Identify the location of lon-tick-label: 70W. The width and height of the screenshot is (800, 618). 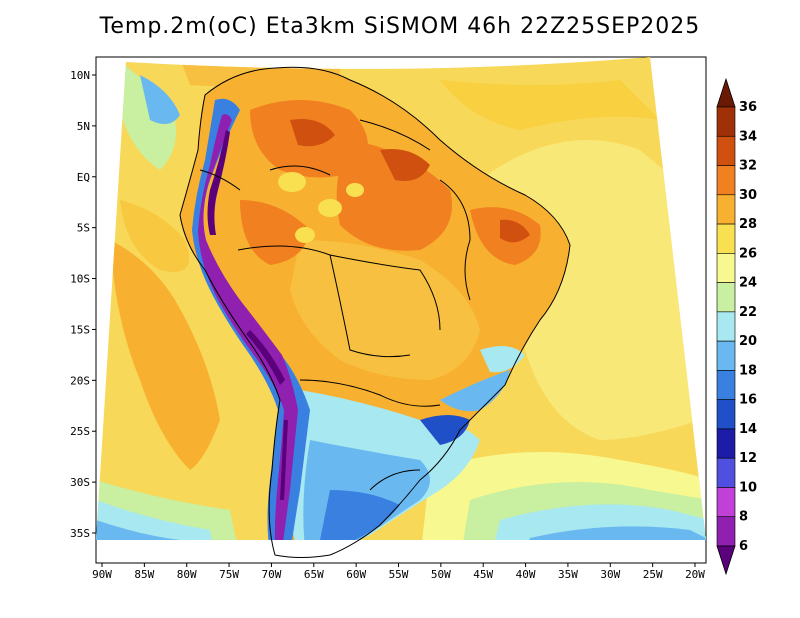
(271, 574).